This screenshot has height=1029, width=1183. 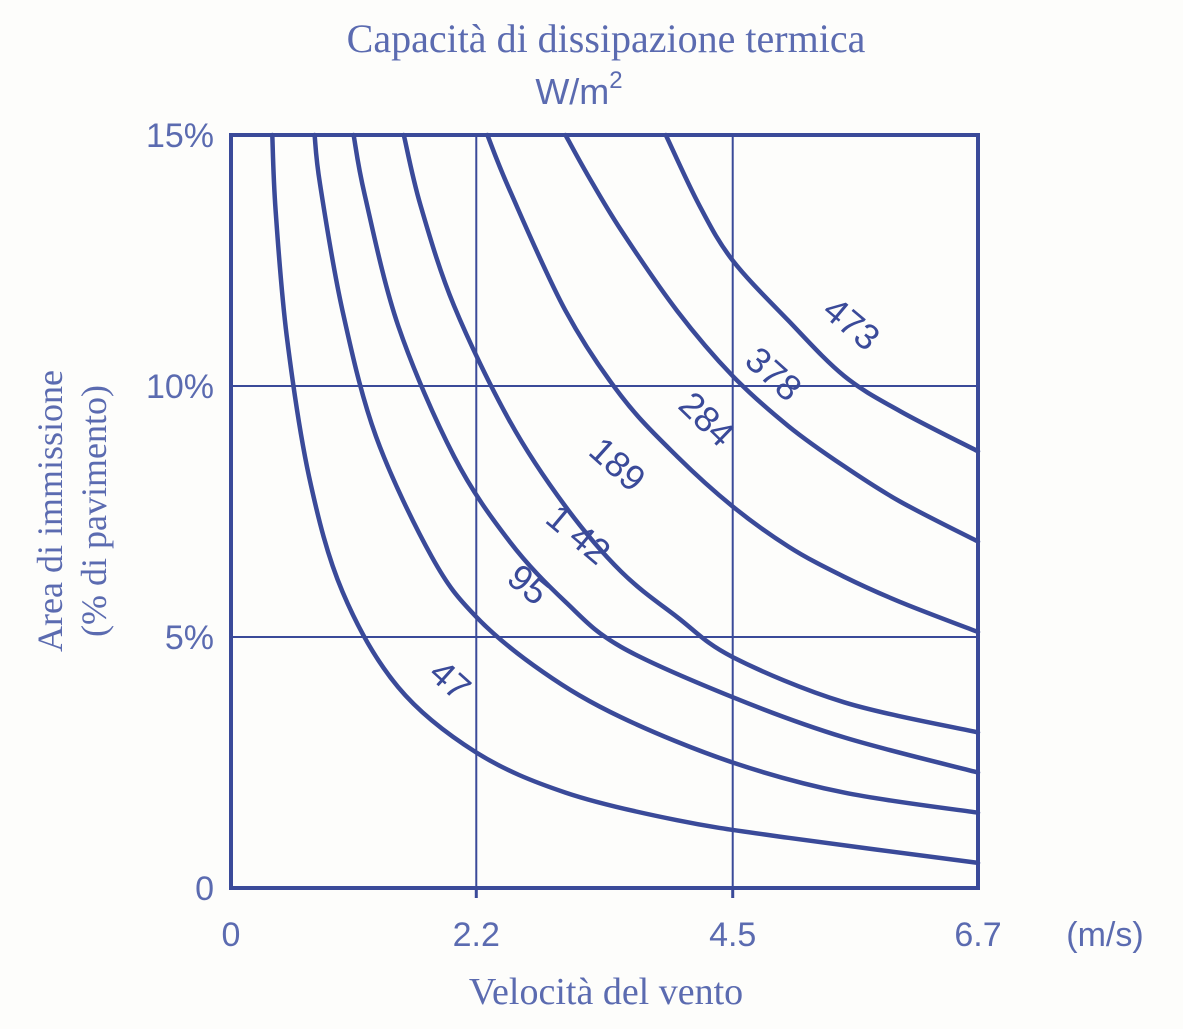 What do you see at coordinates (450, 679) in the screenshot?
I see `curve-label-47: 47` at bounding box center [450, 679].